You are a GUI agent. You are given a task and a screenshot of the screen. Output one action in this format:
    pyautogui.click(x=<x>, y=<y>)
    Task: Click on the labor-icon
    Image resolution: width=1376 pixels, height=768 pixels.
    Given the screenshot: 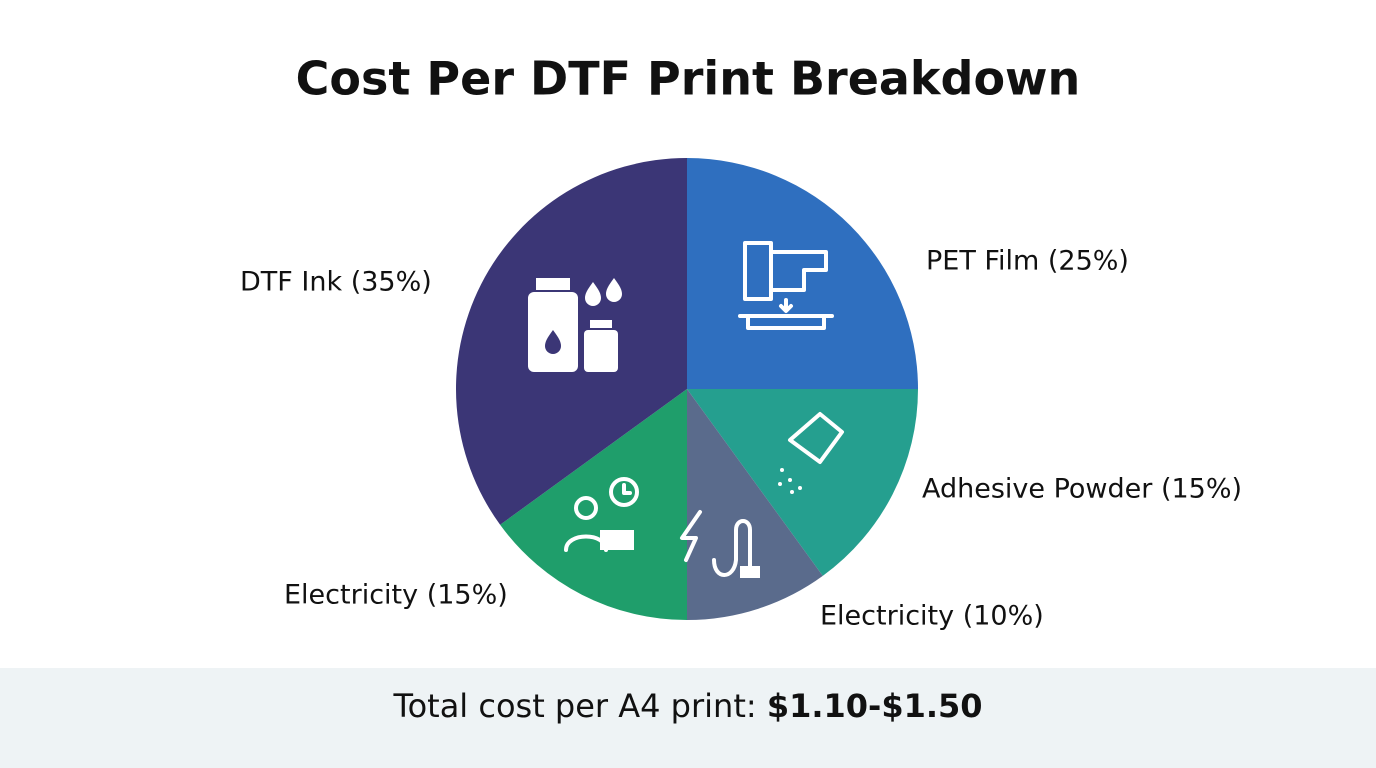 What is the action you would take?
    pyautogui.click(x=601, y=514)
    